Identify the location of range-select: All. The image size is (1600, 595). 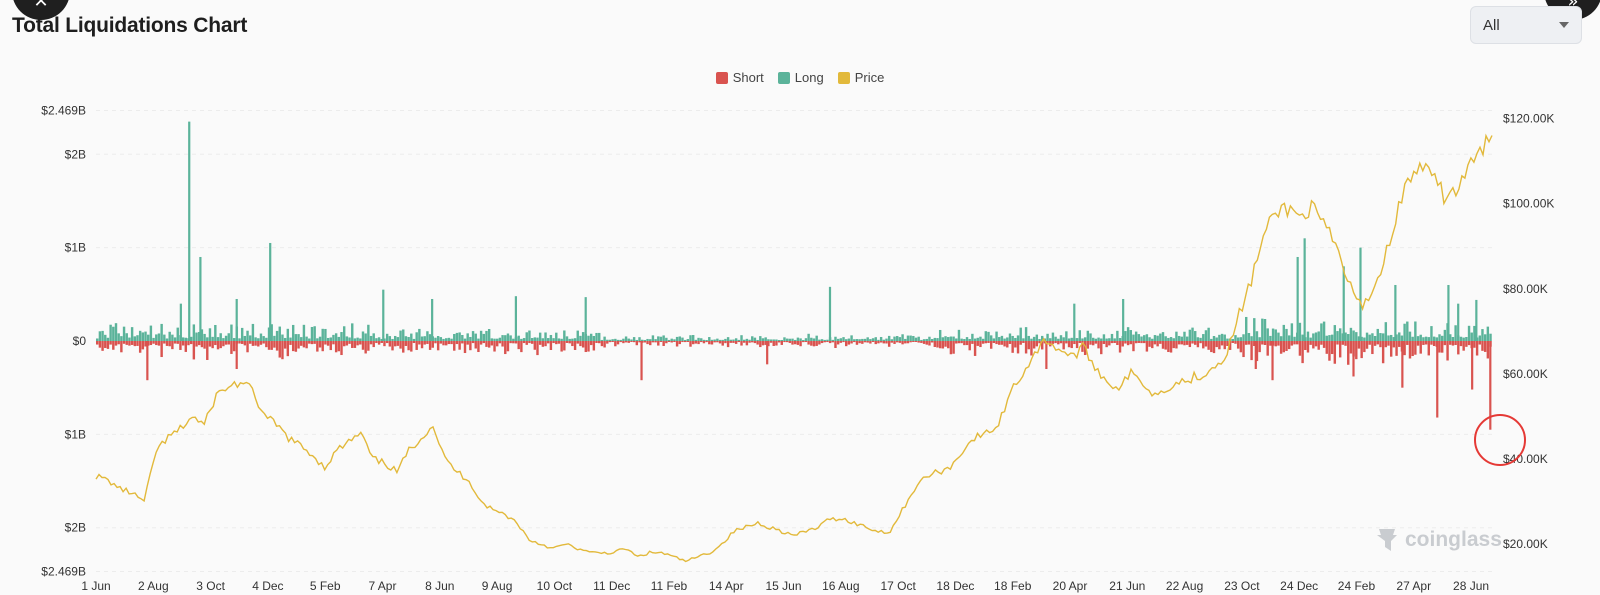
(1526, 25).